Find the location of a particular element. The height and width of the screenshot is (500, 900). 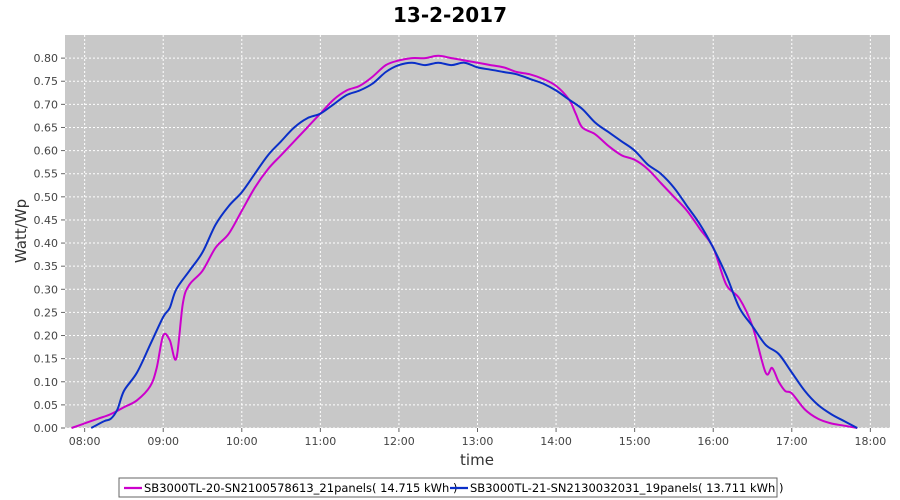

y-tick-label: 0.55 is located at coordinates (46, 174).